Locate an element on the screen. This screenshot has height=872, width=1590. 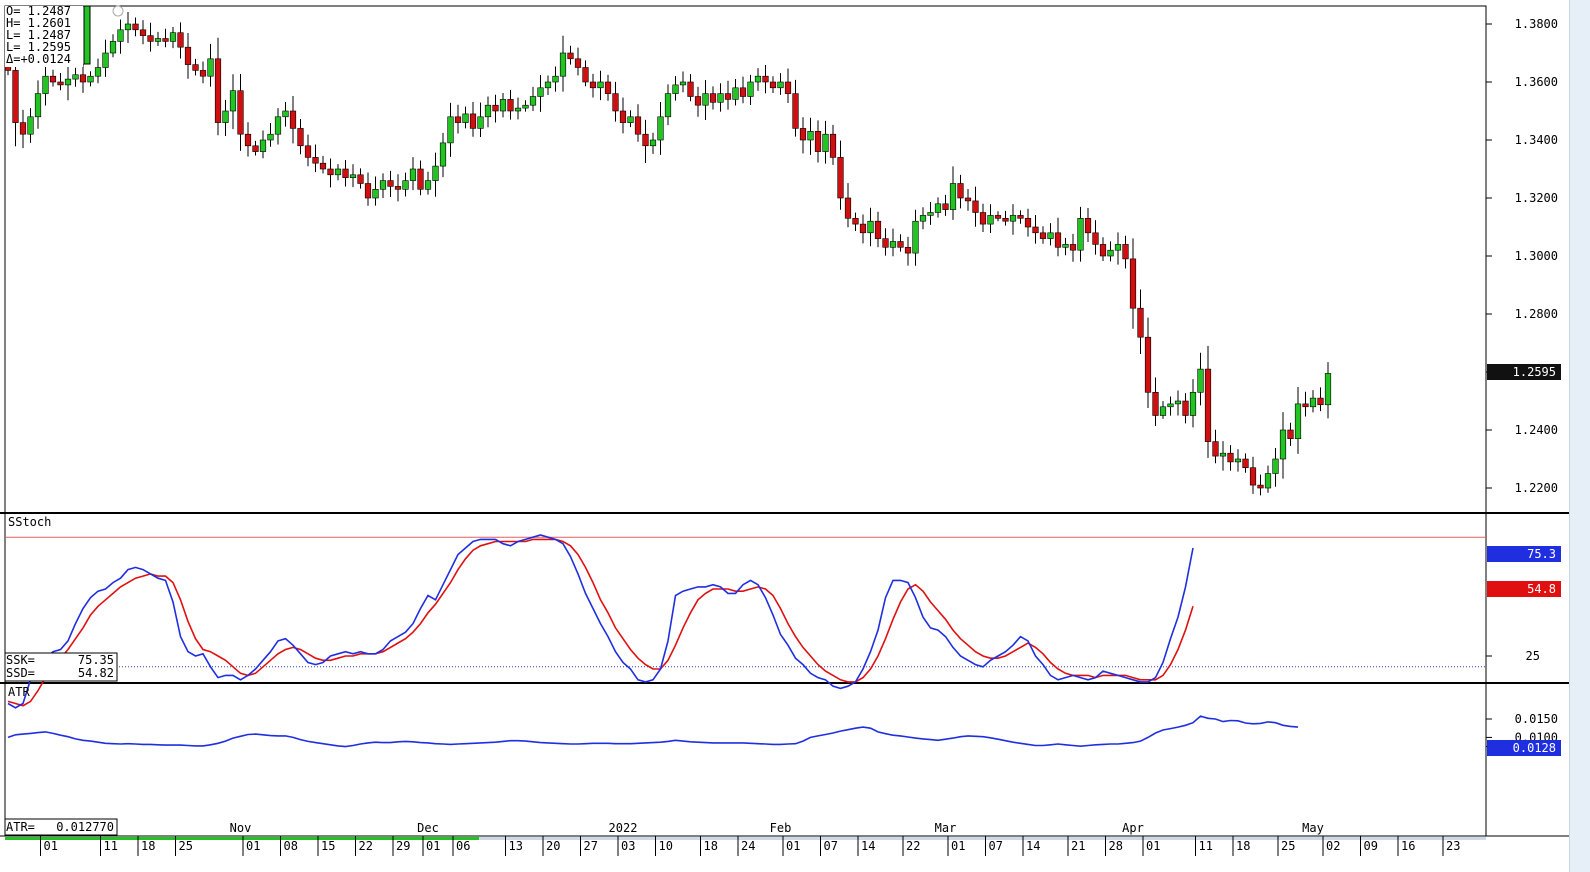
price-tick-label: 1.2800 is located at coordinates (1536, 314).